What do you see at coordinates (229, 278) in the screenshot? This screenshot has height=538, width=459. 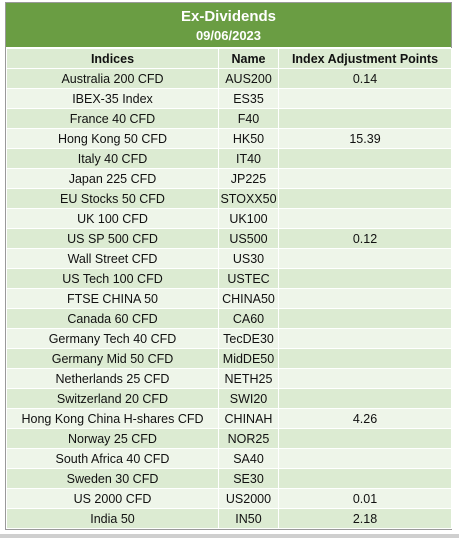 I see `table-row: US Tech 100 CFD USTEC` at bounding box center [229, 278].